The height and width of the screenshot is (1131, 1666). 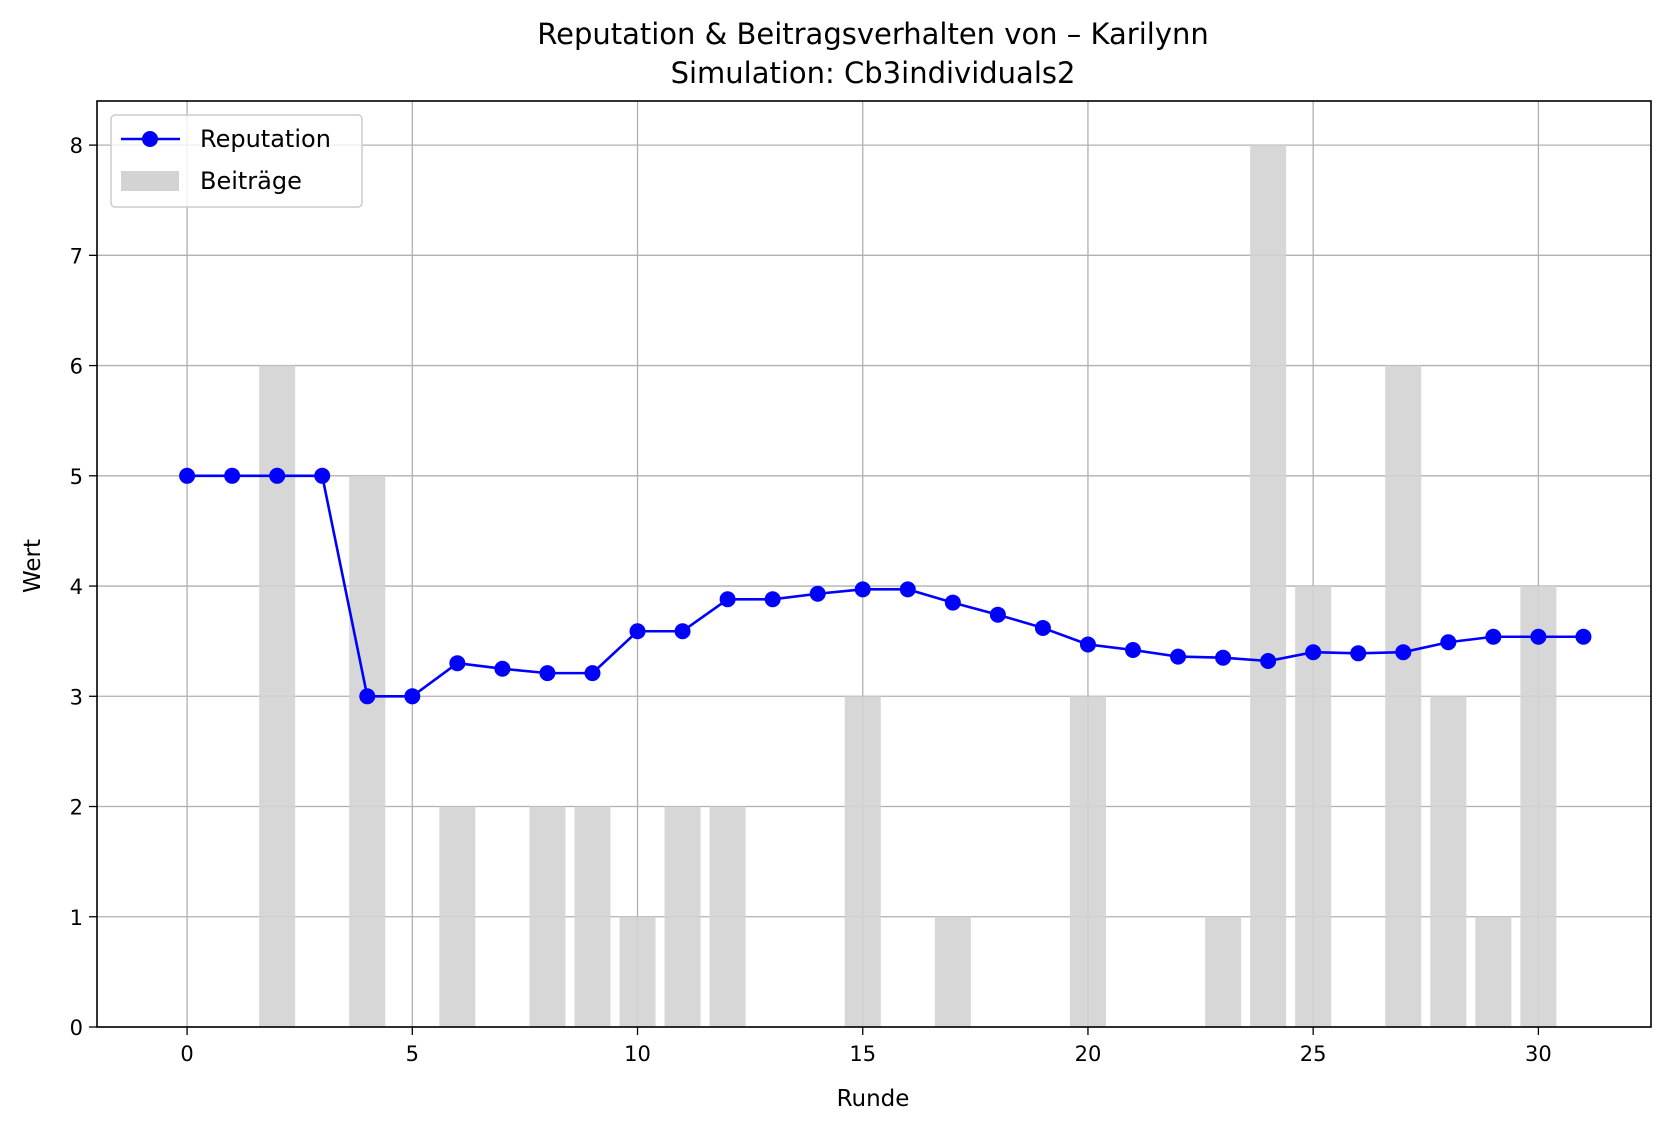 I want to click on chart-subtitle: Simulation: Cb3individuals2, so click(x=873, y=73).